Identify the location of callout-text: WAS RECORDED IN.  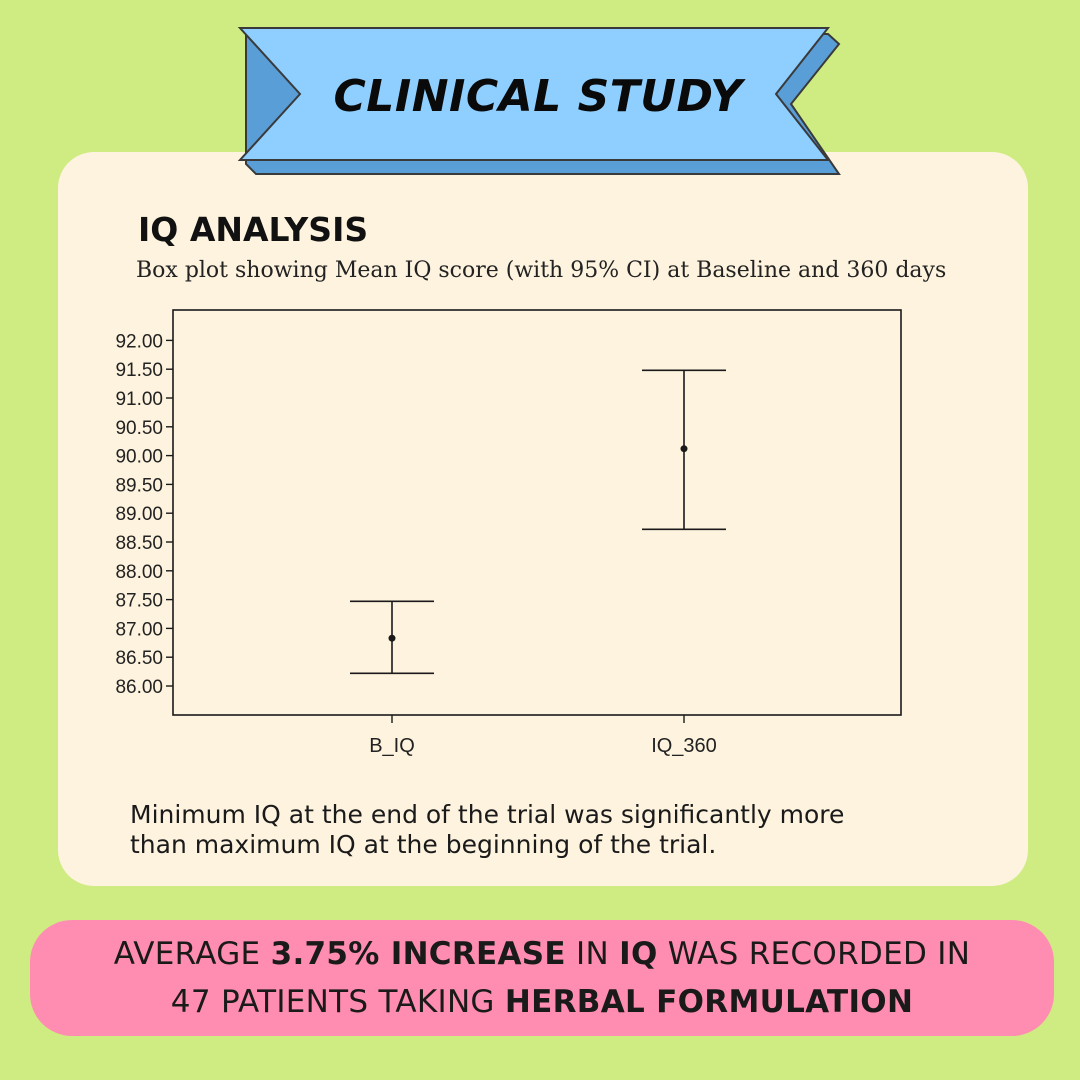
(814, 954).